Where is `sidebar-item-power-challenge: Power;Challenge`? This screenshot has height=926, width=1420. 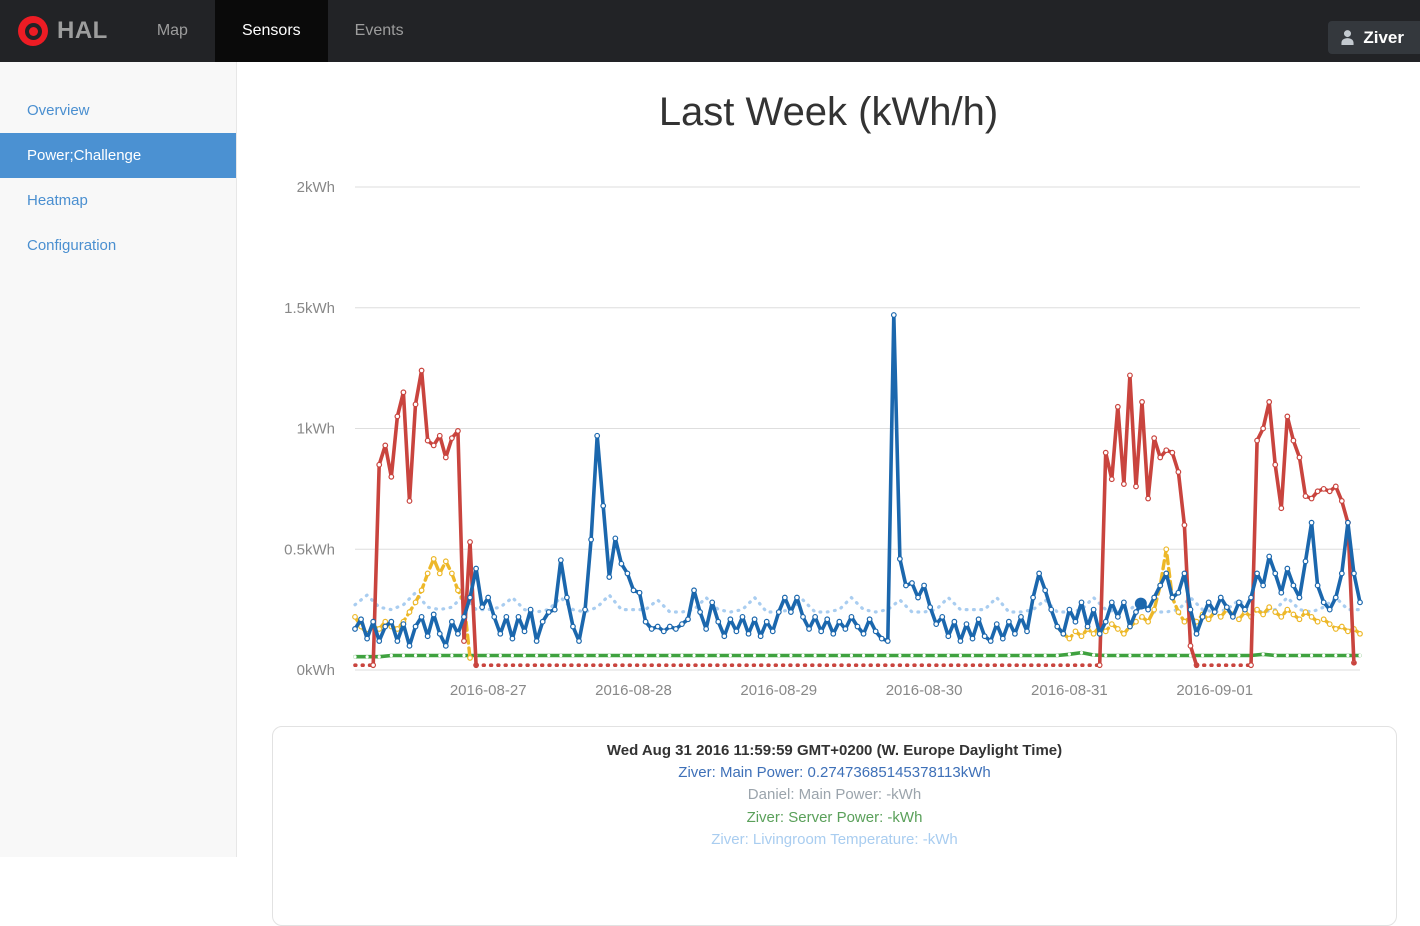
sidebar-item-power-challenge: Power;Challenge is located at coordinates (118, 155).